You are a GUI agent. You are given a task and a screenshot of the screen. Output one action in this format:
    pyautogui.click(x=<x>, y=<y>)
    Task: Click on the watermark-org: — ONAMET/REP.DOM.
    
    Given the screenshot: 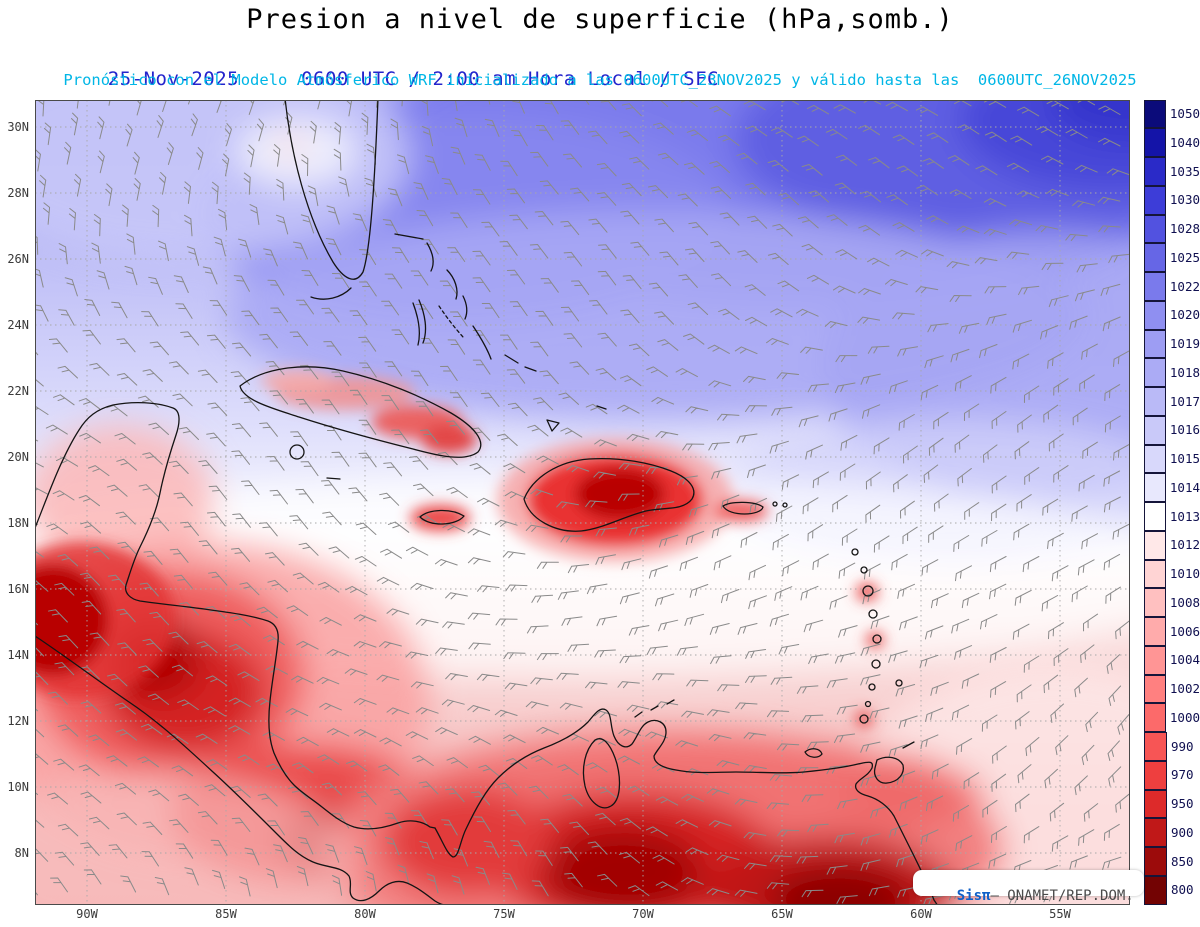 What is the action you would take?
    pyautogui.click(x=1062, y=896)
    